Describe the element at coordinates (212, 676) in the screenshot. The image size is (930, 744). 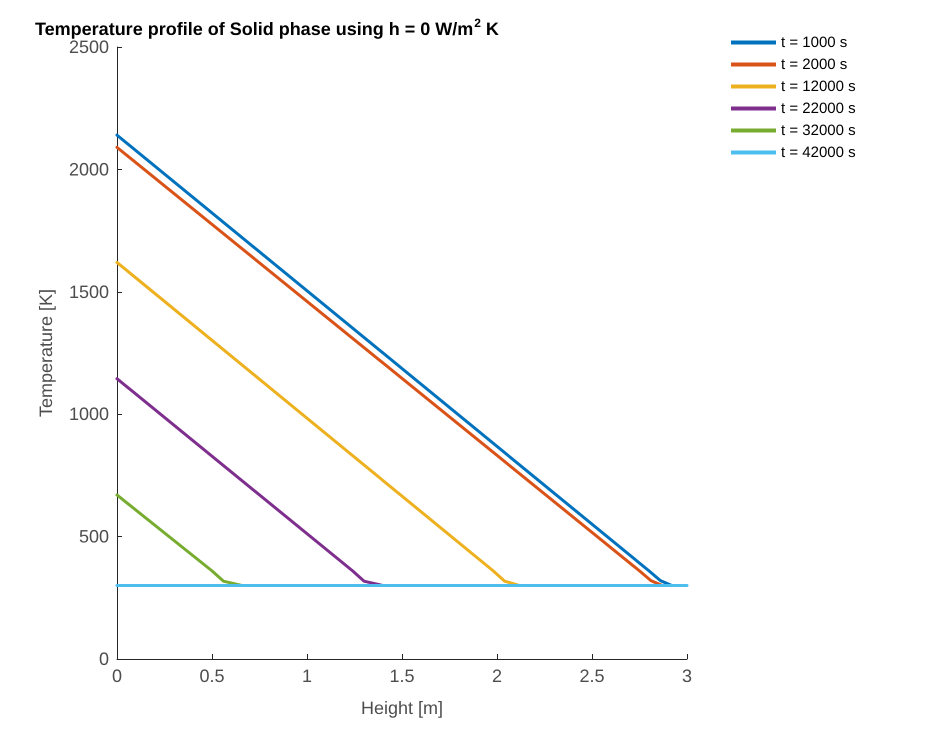
I see `x-tick-label: 0.5` at that location.